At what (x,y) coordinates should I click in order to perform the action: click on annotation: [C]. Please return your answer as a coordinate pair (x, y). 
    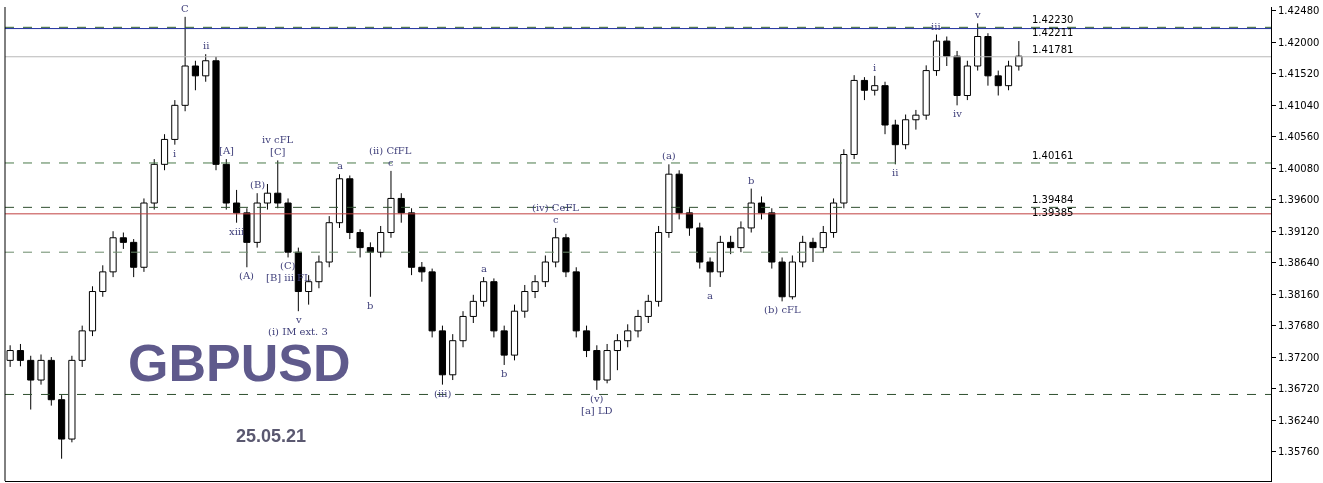
    Looking at the image, I should click on (278, 151).